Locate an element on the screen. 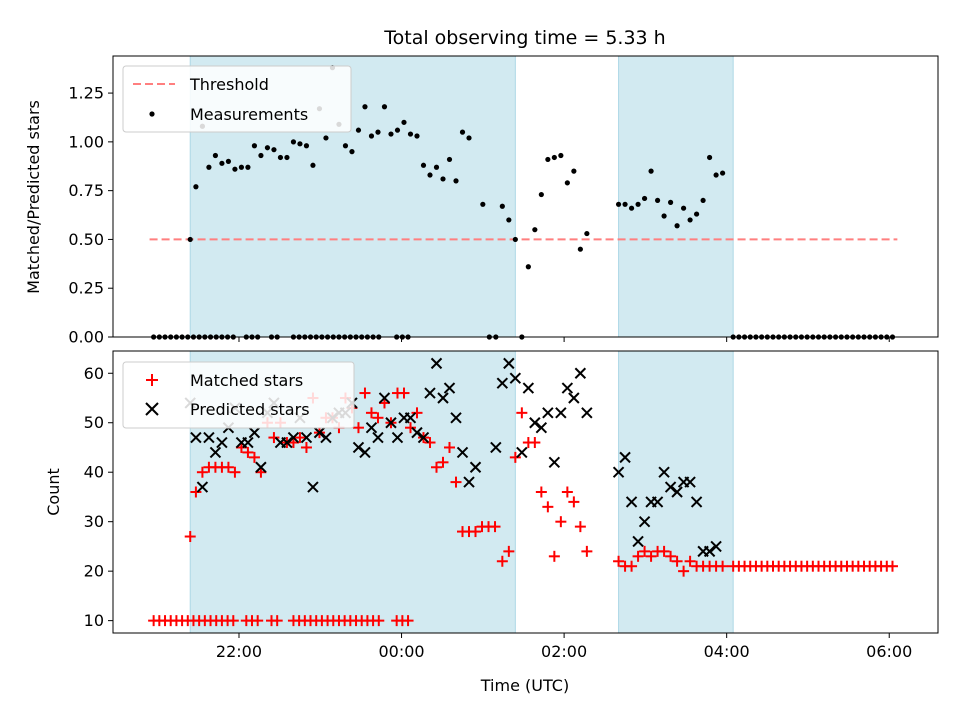 The height and width of the screenshot is (720, 960). legend-matched-label: Matched stars is located at coordinates (246, 380).